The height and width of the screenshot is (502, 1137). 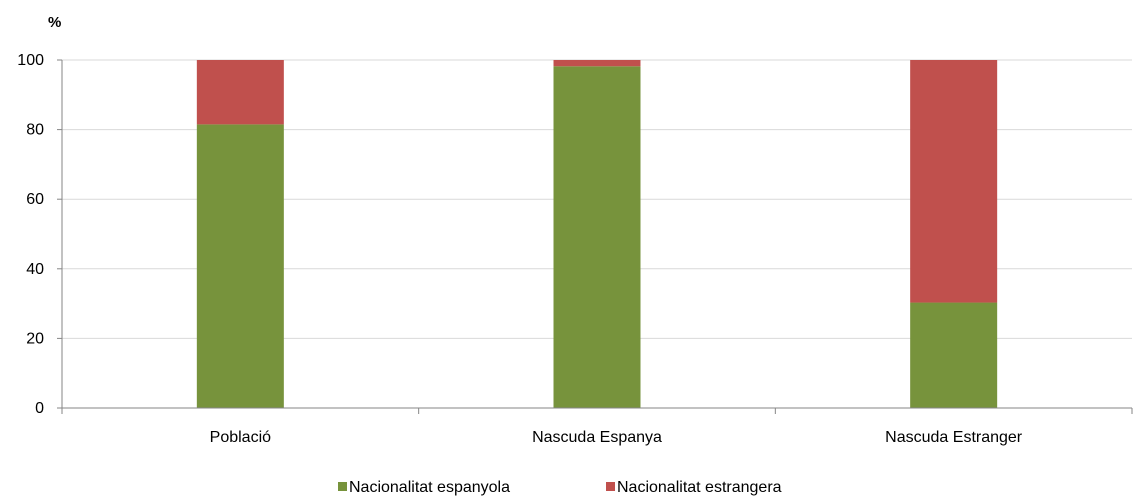 I want to click on y-tick-label: 0, so click(x=39, y=408).